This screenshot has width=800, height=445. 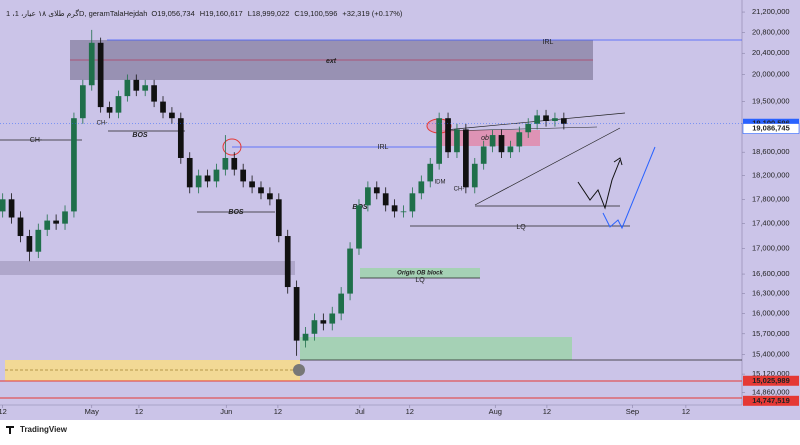 What do you see at coordinates (232, 147) in the screenshot?
I see `circle-mark` at bounding box center [232, 147].